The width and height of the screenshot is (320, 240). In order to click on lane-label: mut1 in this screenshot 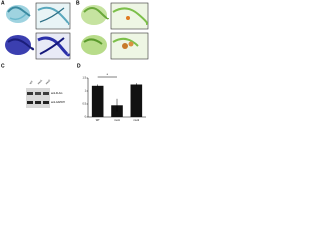, I will do `click(40, 82)`.